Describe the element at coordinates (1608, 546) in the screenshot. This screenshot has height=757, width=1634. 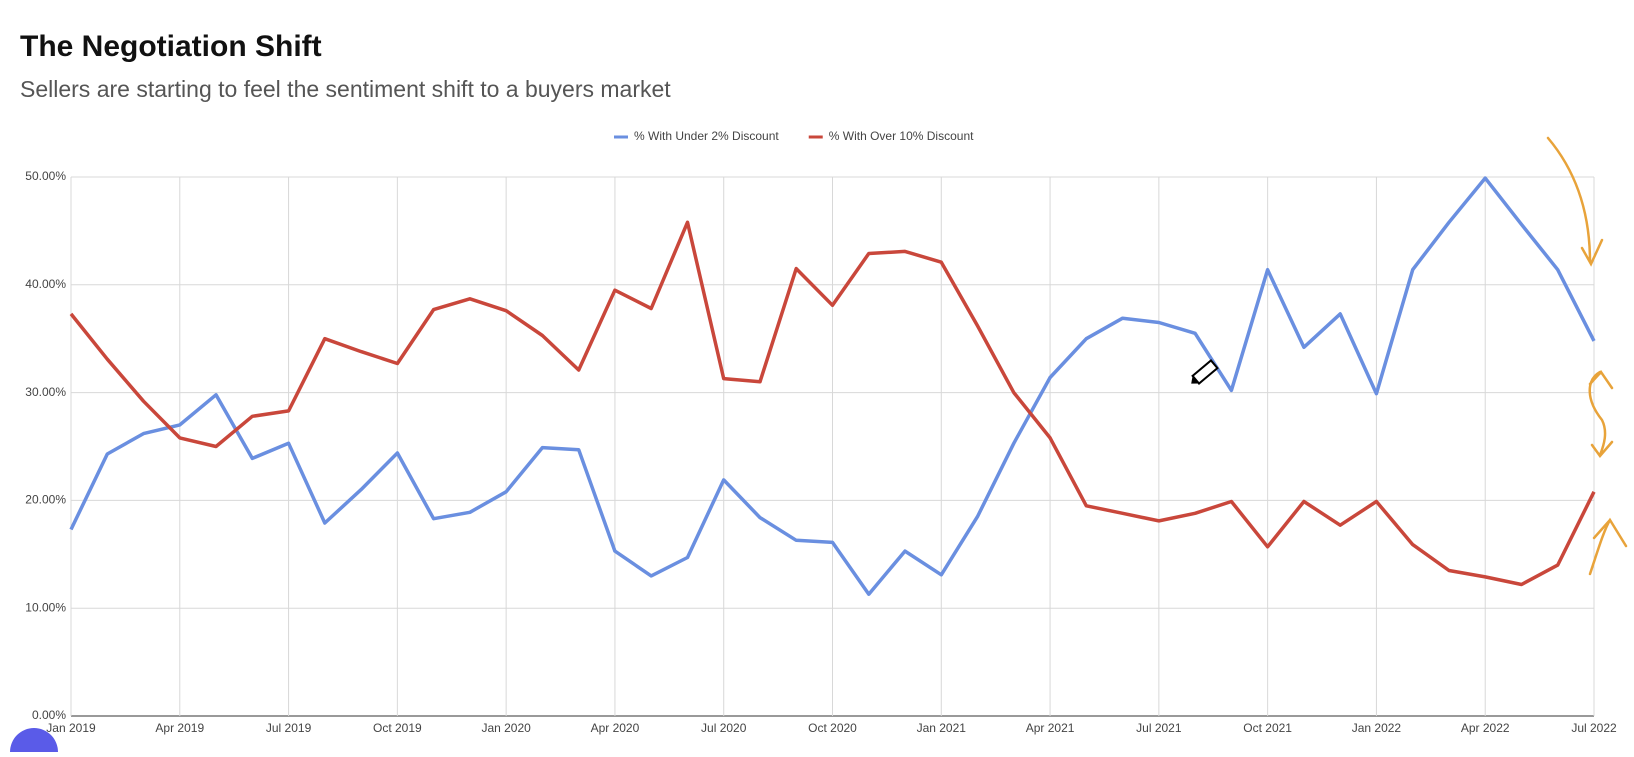
I see `arrow-up` at that location.